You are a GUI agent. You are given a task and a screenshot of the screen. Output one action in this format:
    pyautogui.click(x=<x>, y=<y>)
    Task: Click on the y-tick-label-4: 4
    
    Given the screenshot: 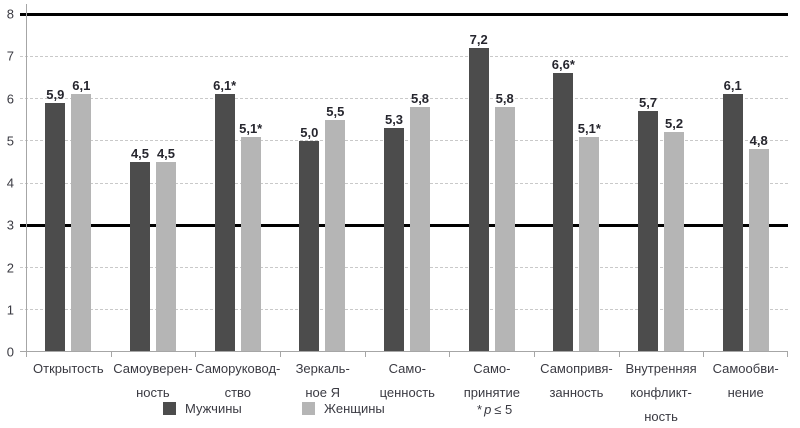 What is the action you would take?
    pyautogui.click(x=10, y=183)
    